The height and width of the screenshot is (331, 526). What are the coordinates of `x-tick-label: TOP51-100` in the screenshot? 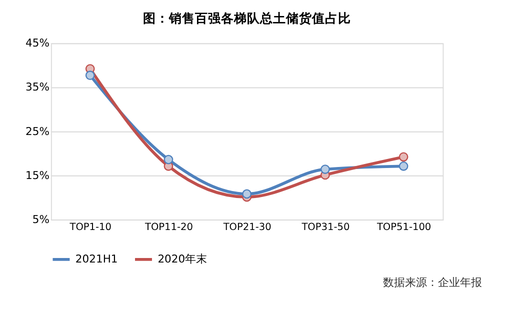 It's located at (404, 227).